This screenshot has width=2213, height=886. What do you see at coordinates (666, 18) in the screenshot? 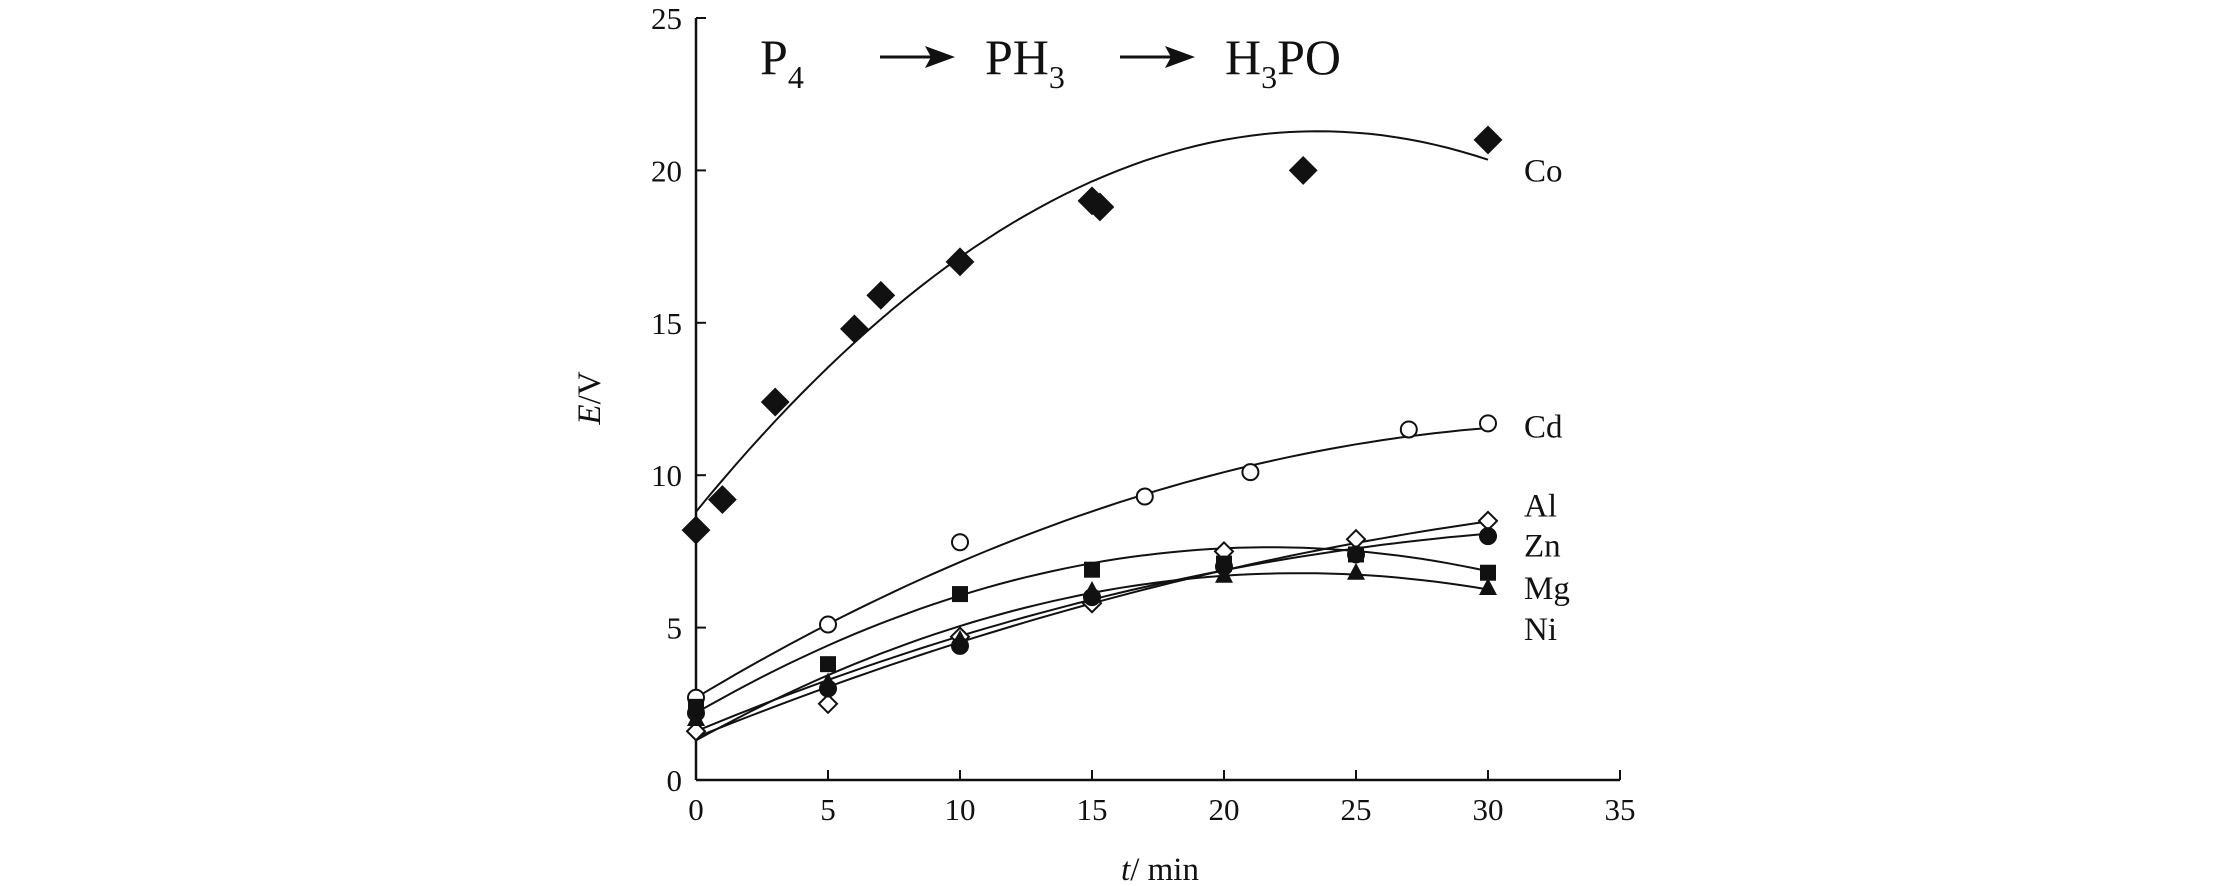
I see `y-tick-label: 25` at bounding box center [666, 18].